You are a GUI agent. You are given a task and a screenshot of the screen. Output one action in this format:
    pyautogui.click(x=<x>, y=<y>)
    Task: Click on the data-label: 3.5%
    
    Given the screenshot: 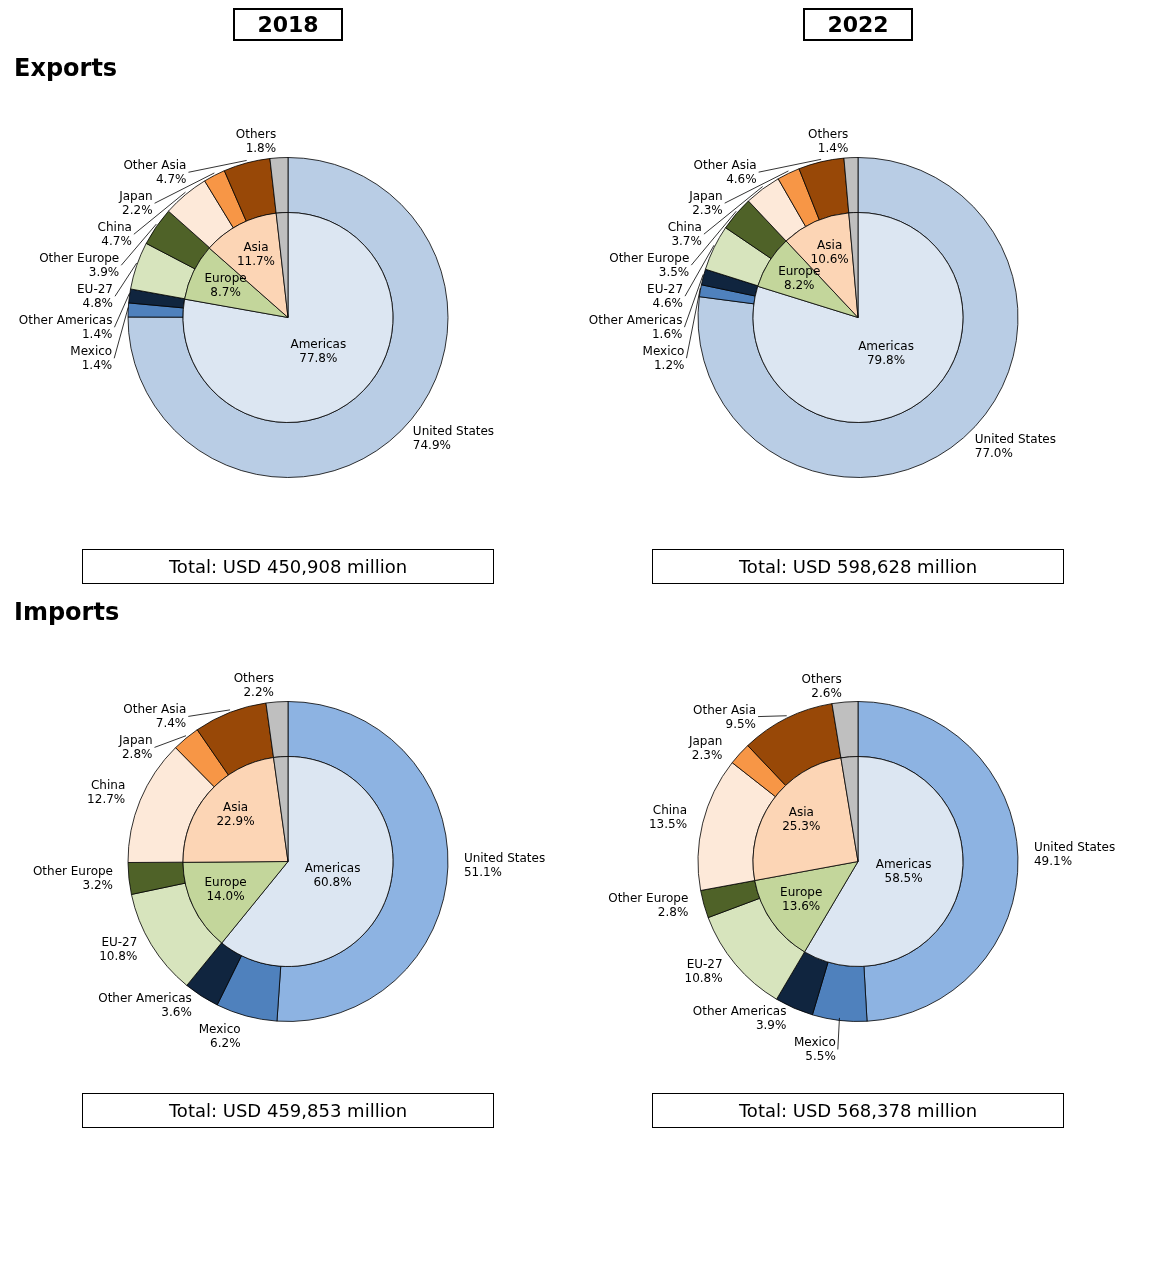 What is the action you would take?
    pyautogui.click(x=674, y=272)
    